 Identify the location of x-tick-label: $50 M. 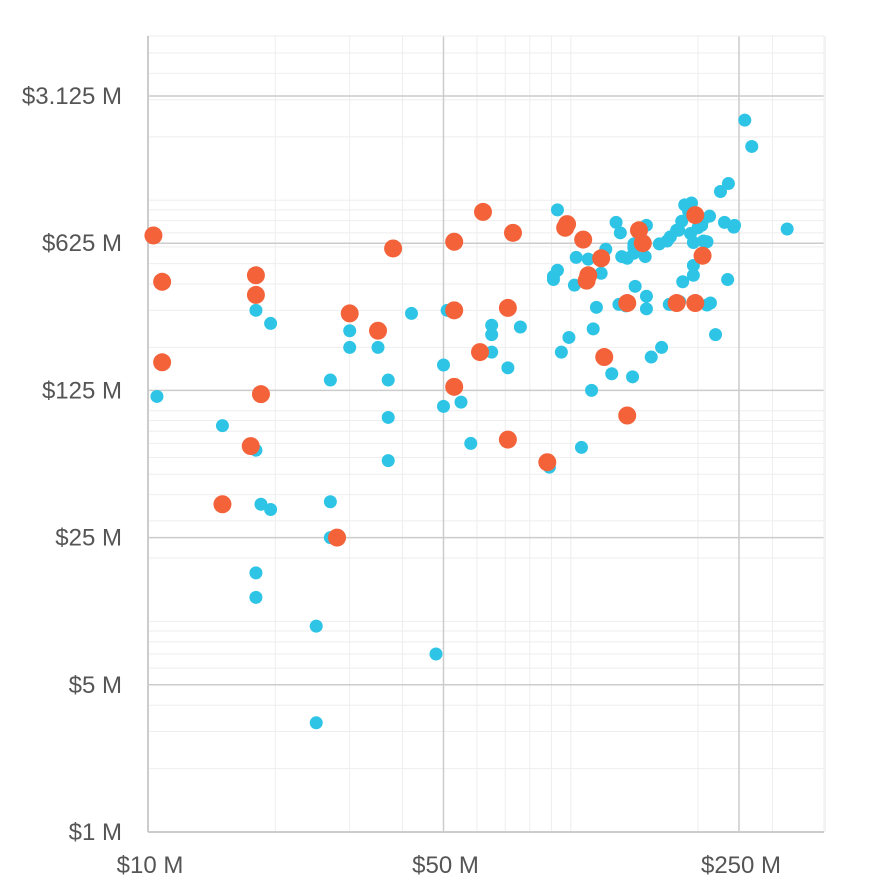
(445, 865).